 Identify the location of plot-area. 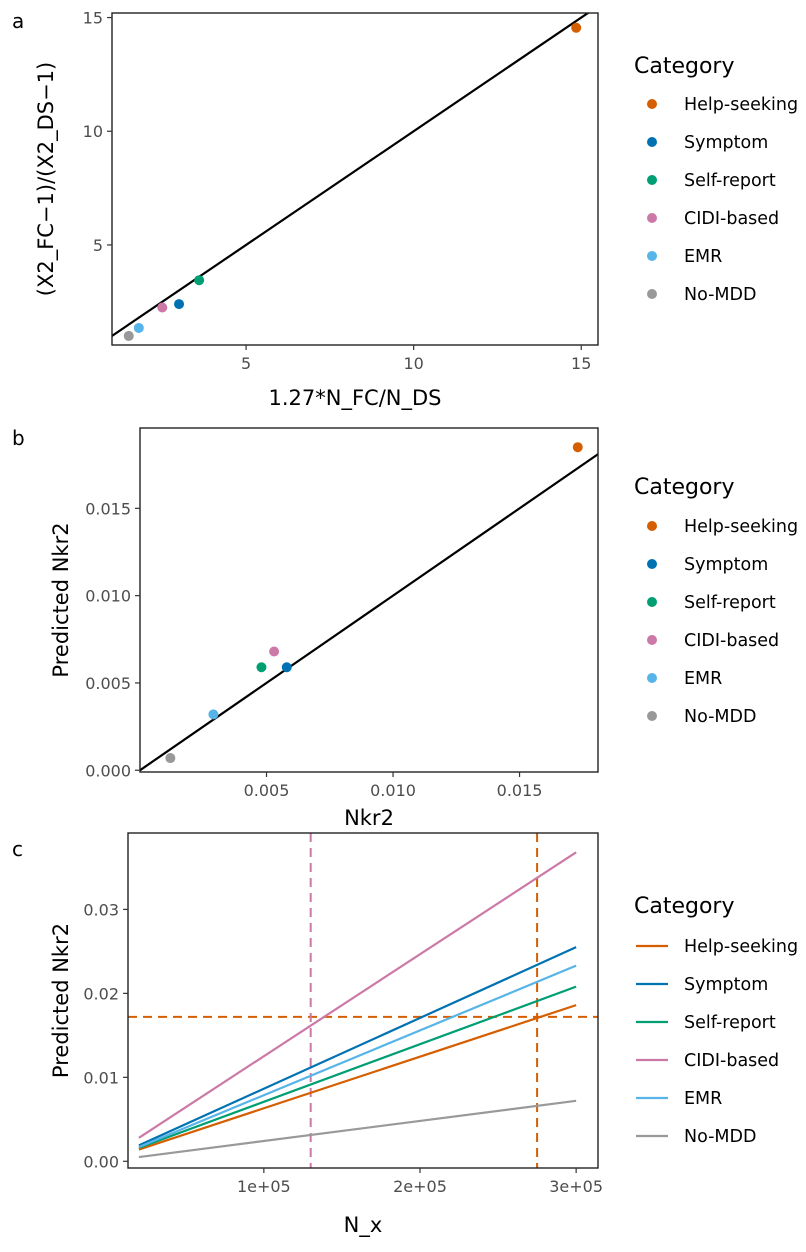
(369, 607).